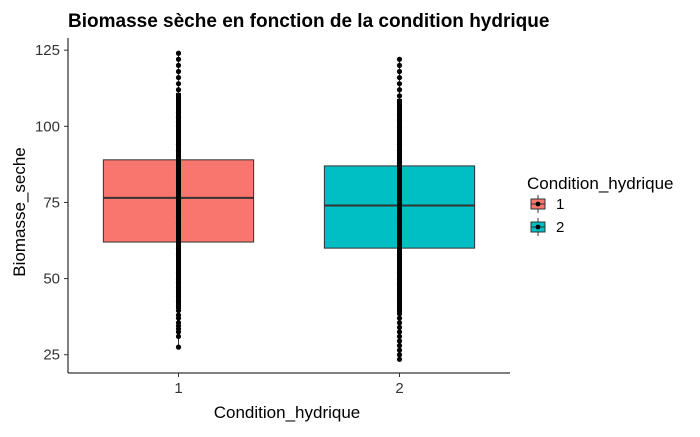  What do you see at coordinates (600, 183) in the screenshot?
I see `legend-title: Condition_hydrique` at bounding box center [600, 183].